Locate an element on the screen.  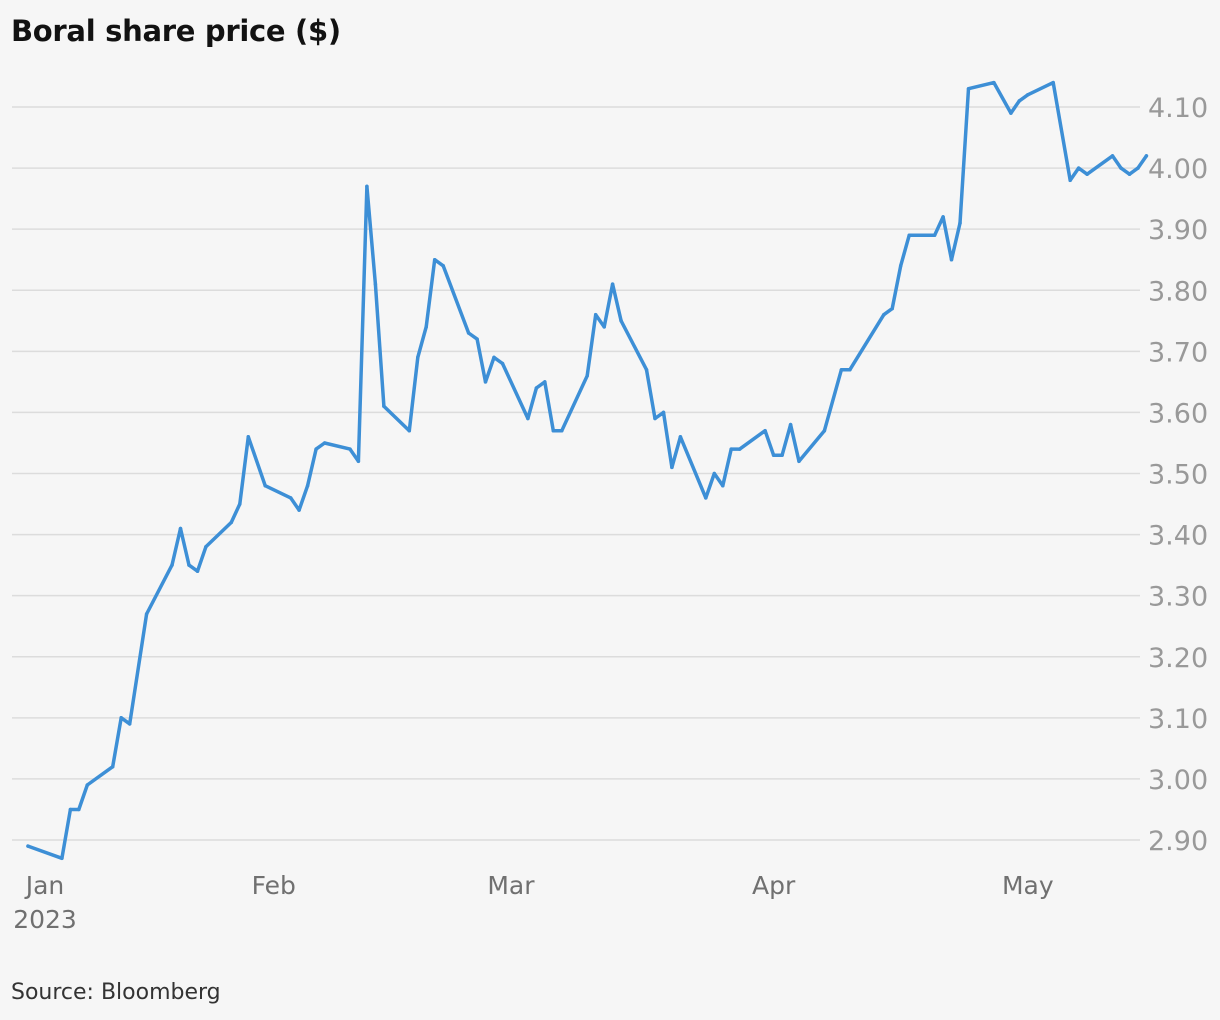
y-tick-label: 3.50 is located at coordinates (1178, 475).